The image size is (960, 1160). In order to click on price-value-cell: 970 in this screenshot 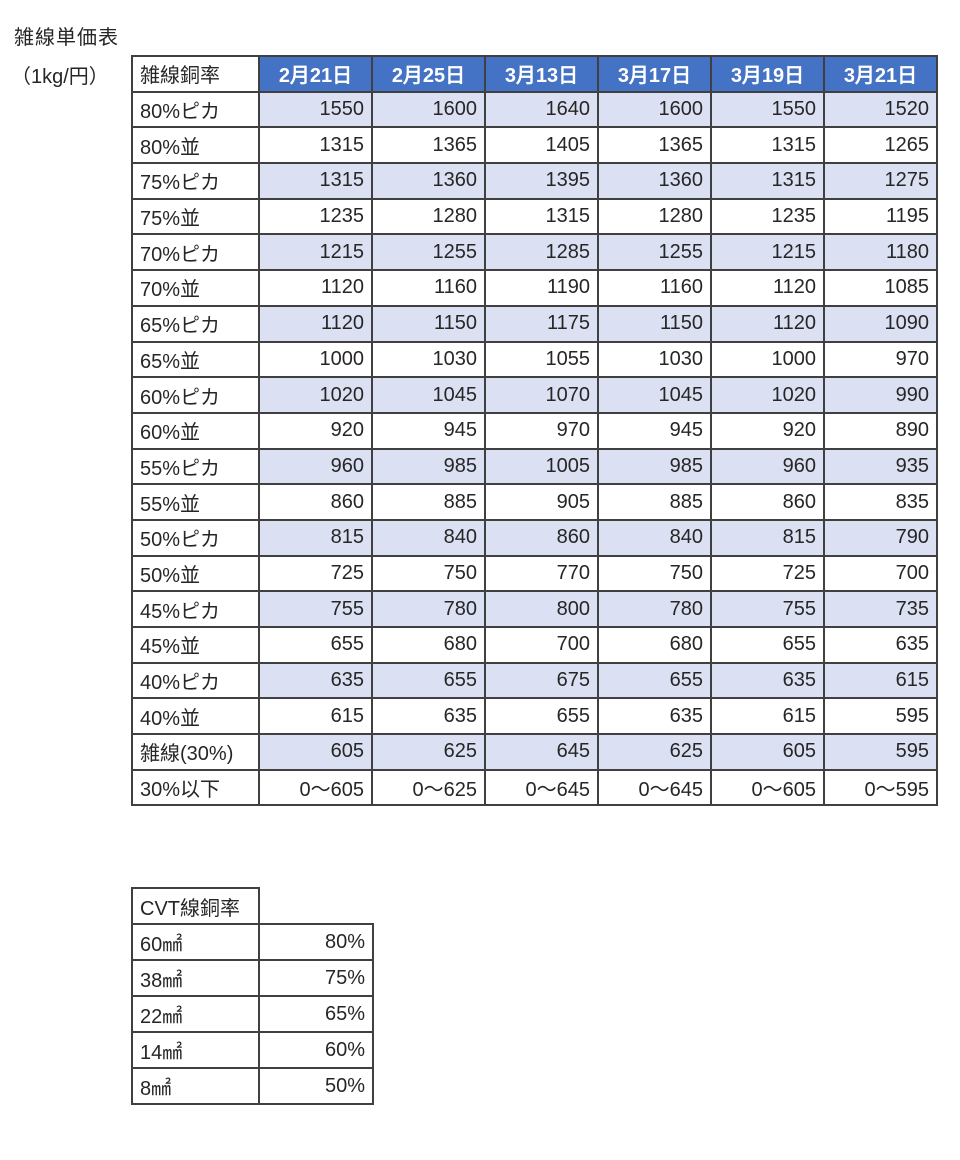, I will do `click(541, 430)`.